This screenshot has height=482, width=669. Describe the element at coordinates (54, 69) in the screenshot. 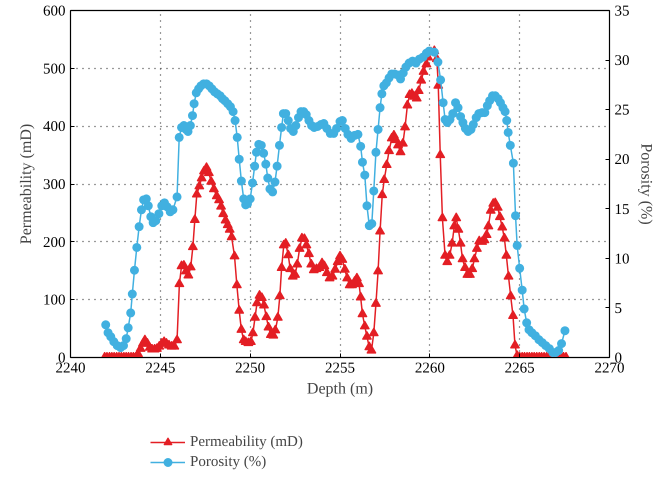

I see `y-tick-label: 500` at that location.